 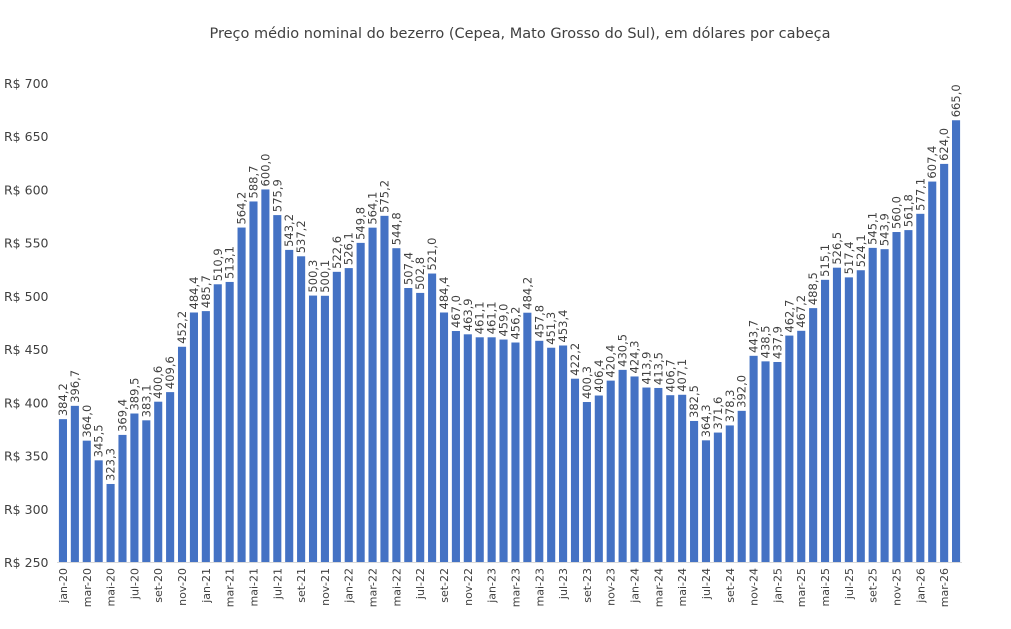 I want to click on data-label: 457,8, so click(x=539, y=321).